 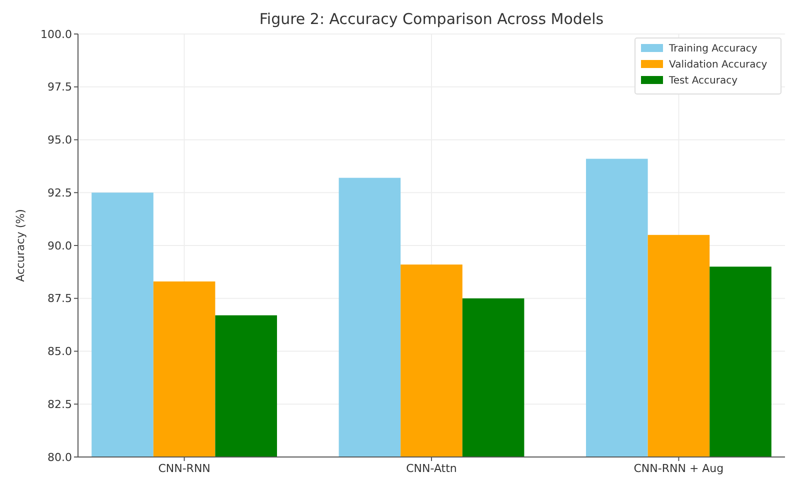 I want to click on y-tick-label: 80.0, so click(x=60, y=457).